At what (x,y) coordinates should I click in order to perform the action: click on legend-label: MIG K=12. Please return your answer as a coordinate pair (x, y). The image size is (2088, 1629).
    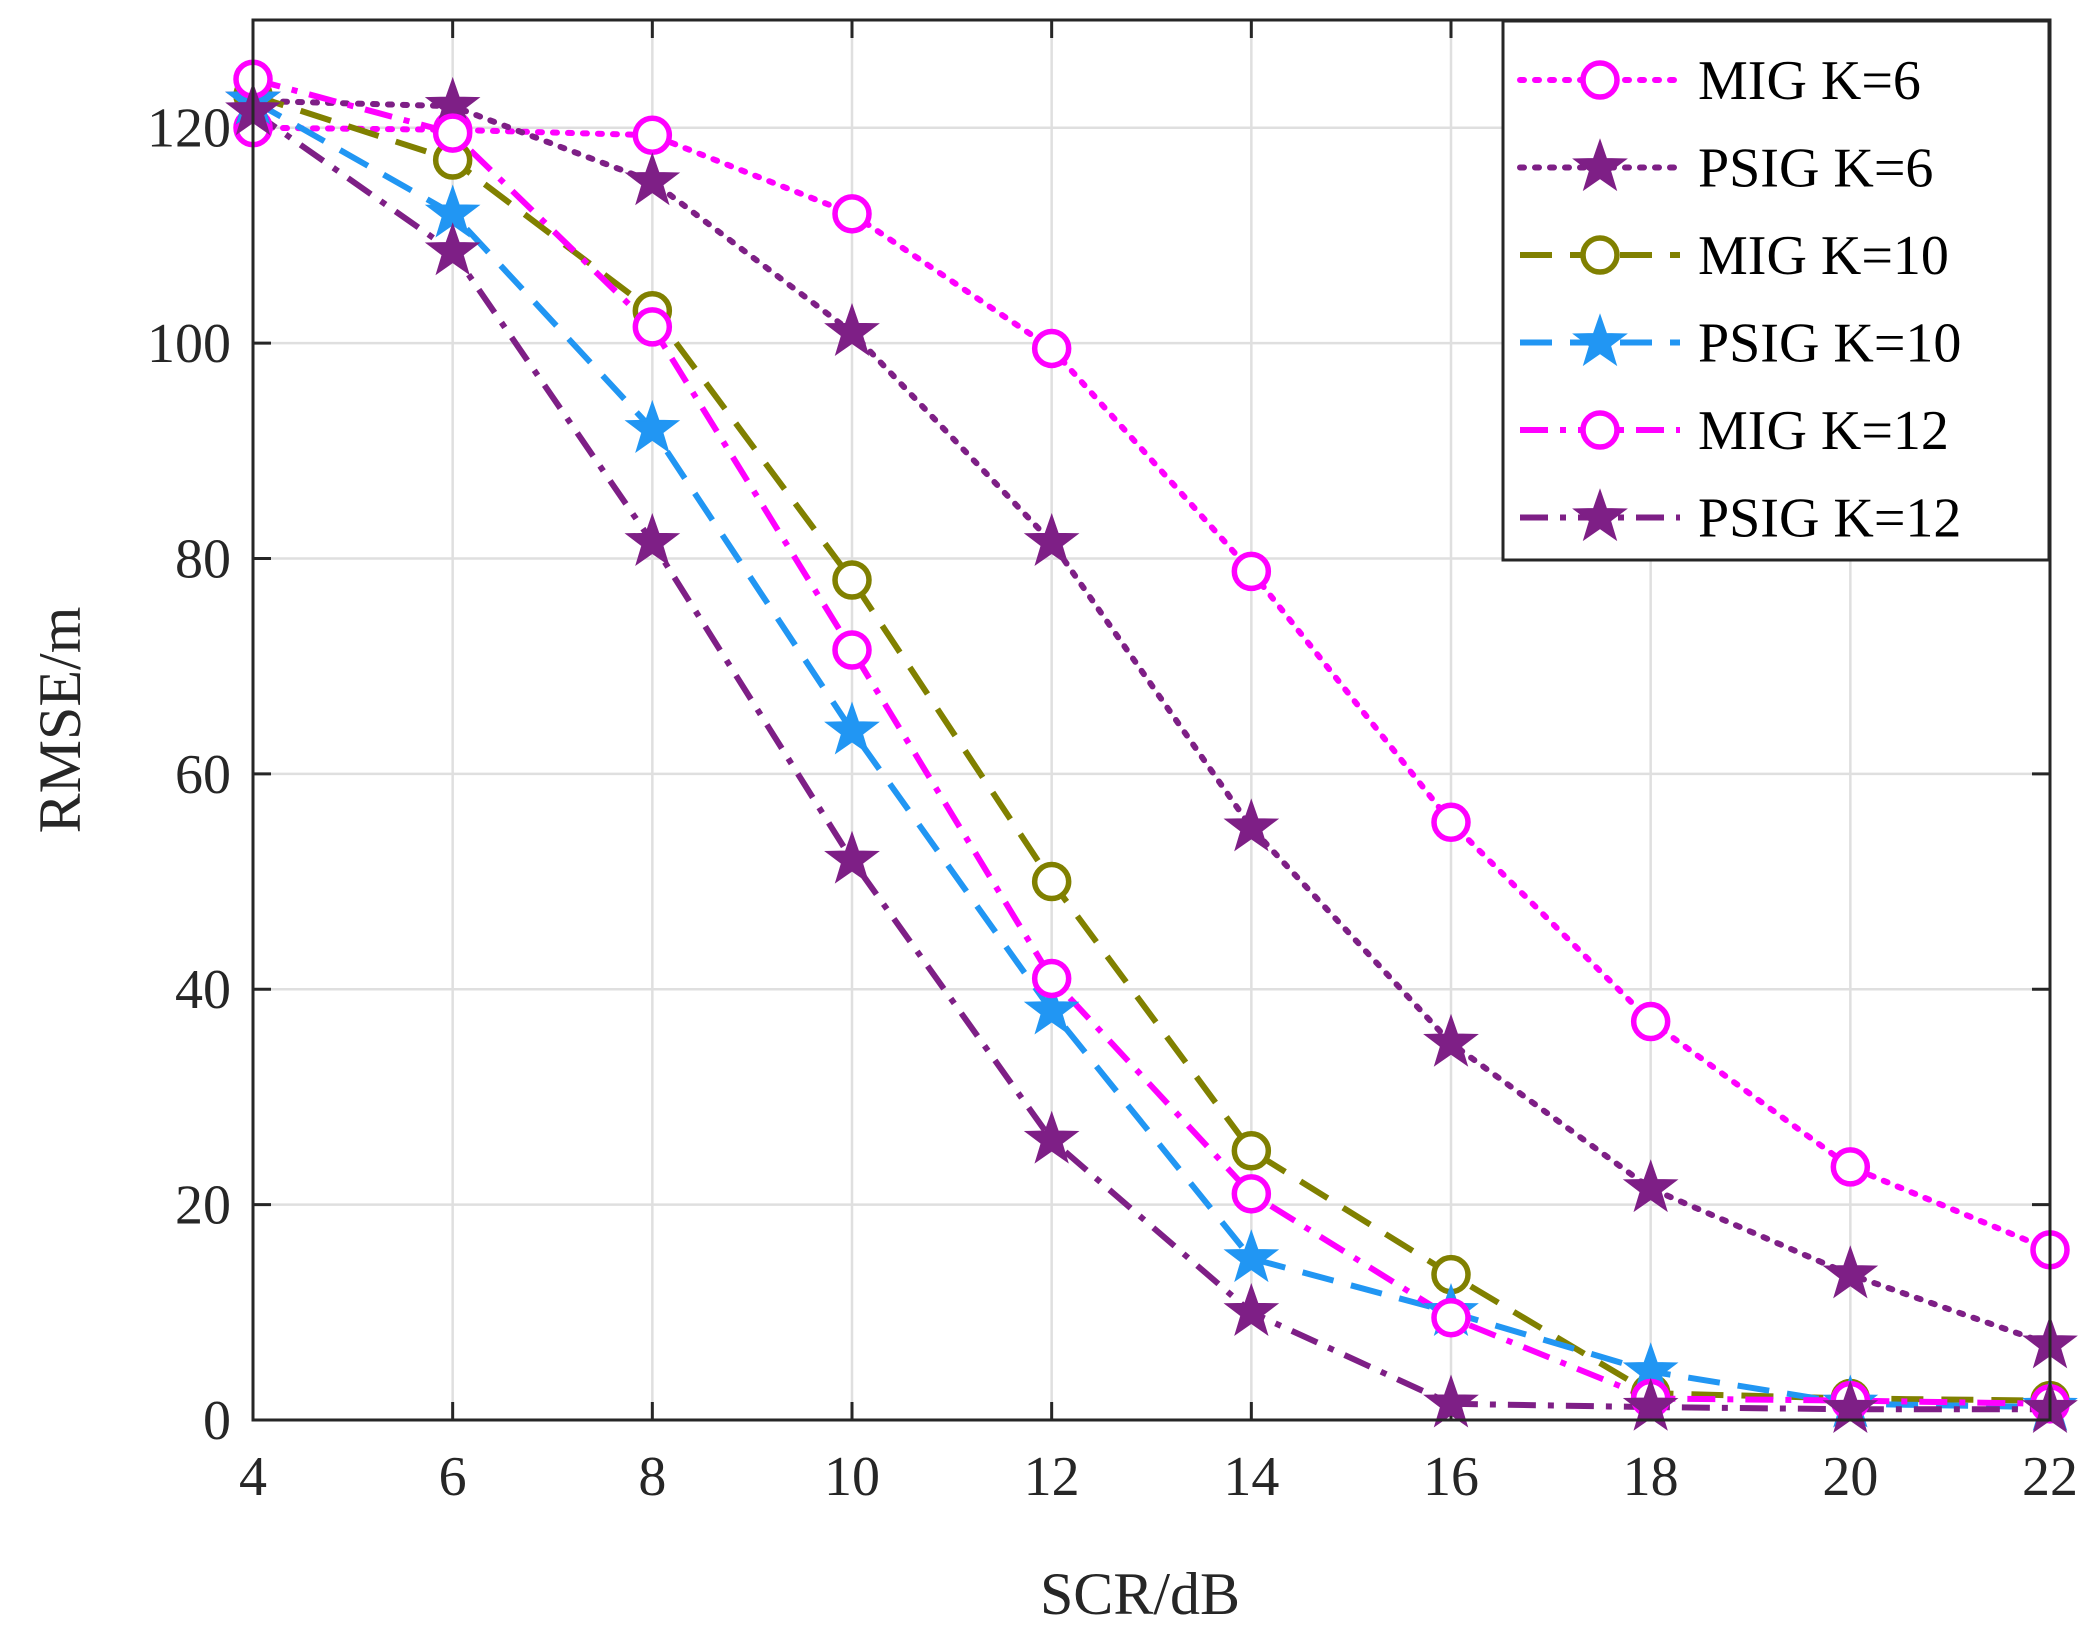
    Looking at the image, I should click on (1823, 431).